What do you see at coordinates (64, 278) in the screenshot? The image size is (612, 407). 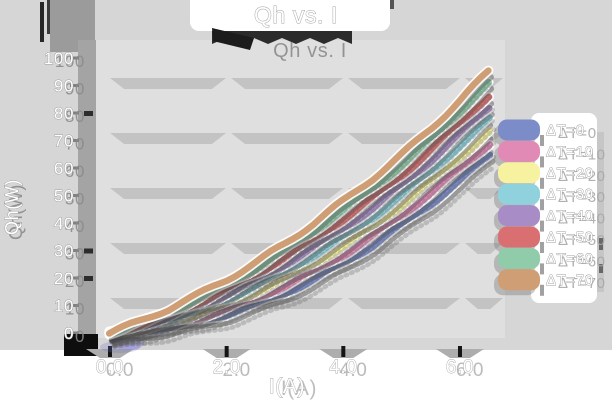 I see `y-tick-label-20: 20` at bounding box center [64, 278].